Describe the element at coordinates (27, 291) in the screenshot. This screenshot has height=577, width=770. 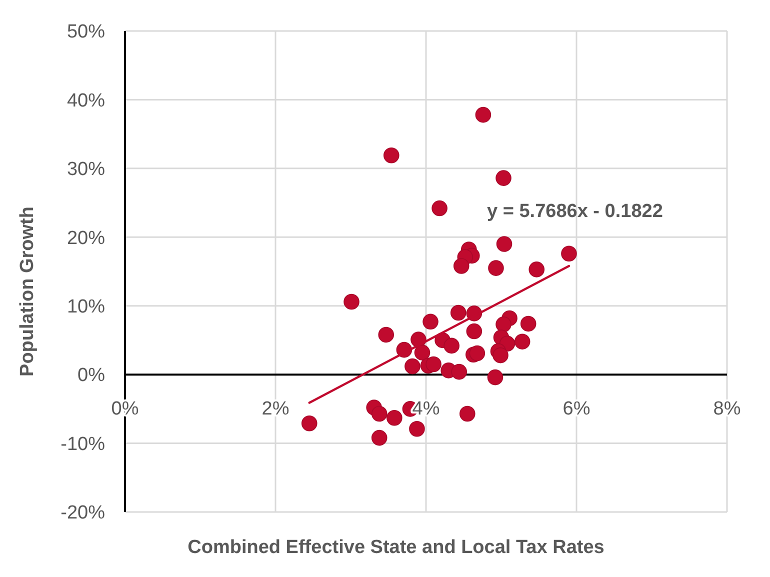
I see `y-axis-title: Population Growth` at that location.